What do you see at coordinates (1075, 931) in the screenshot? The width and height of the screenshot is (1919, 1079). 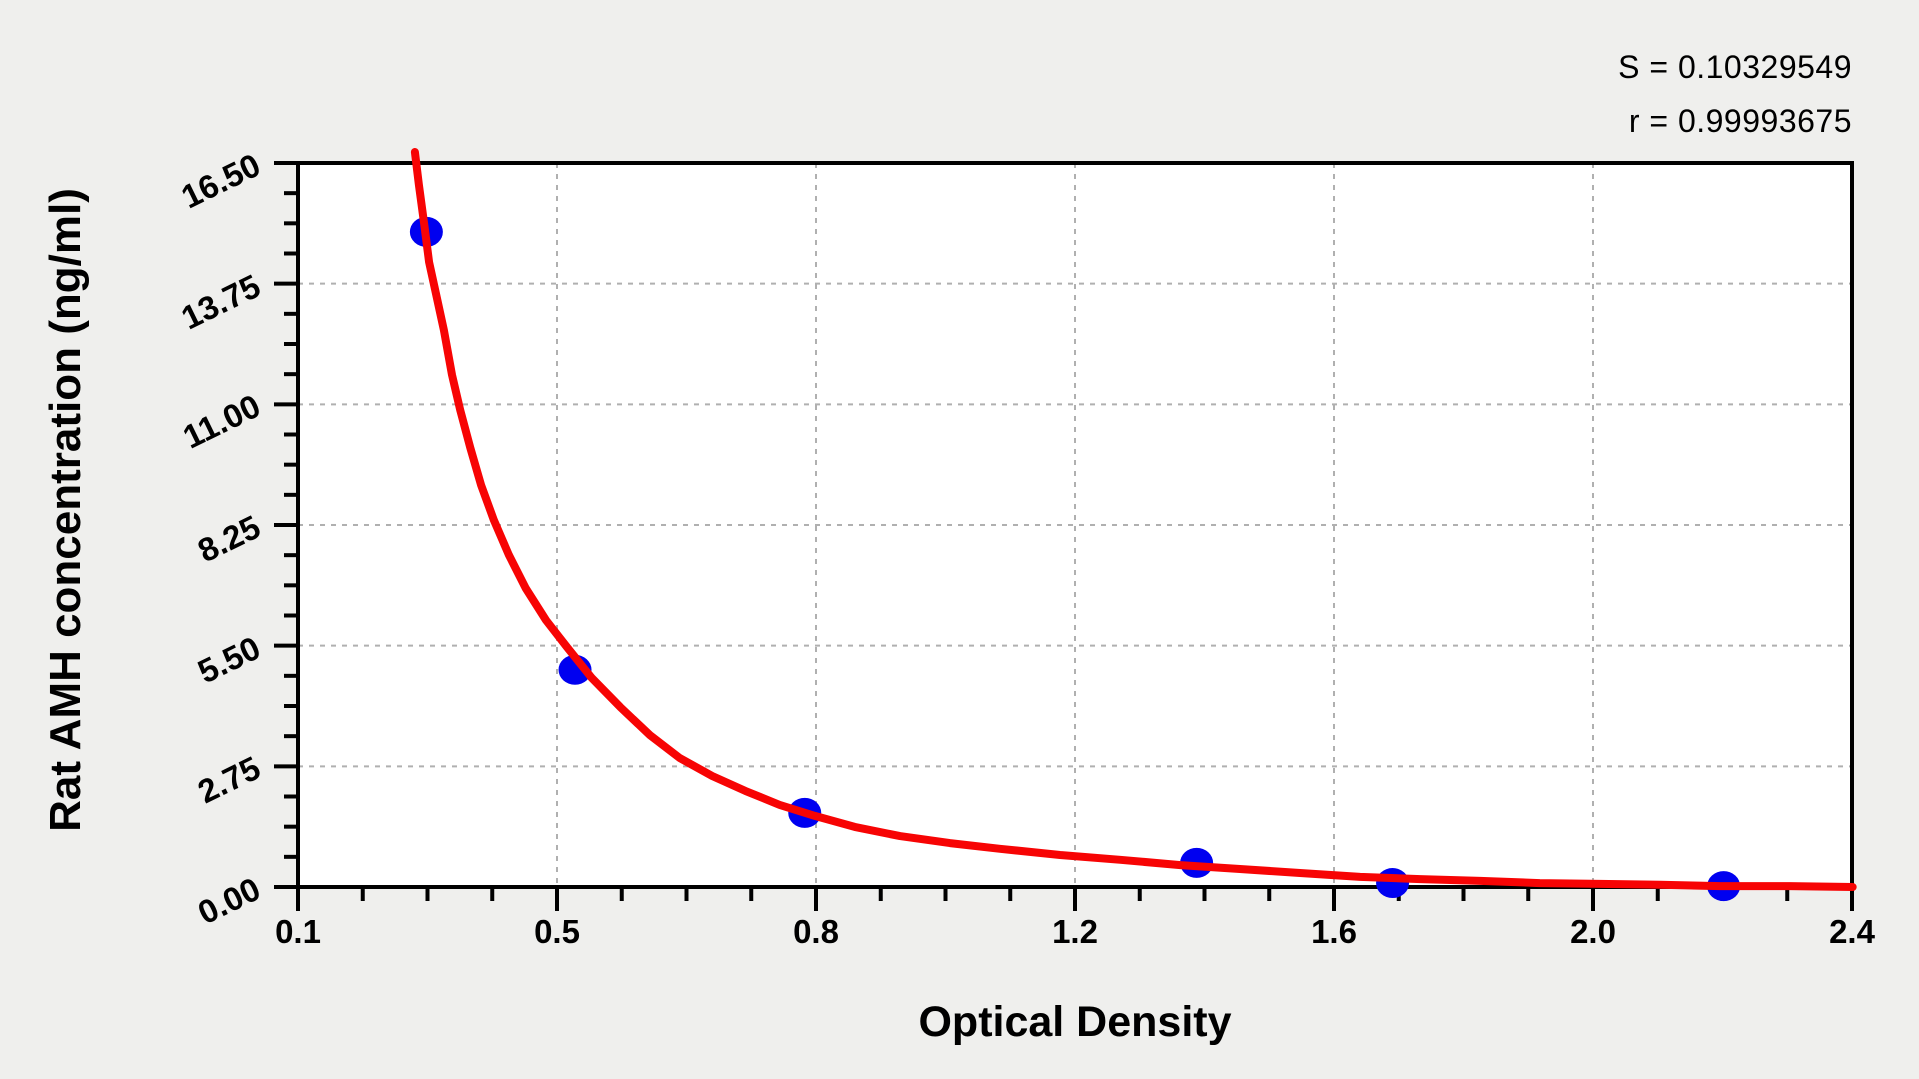 I see `x-tick-label: 1.2` at bounding box center [1075, 931].